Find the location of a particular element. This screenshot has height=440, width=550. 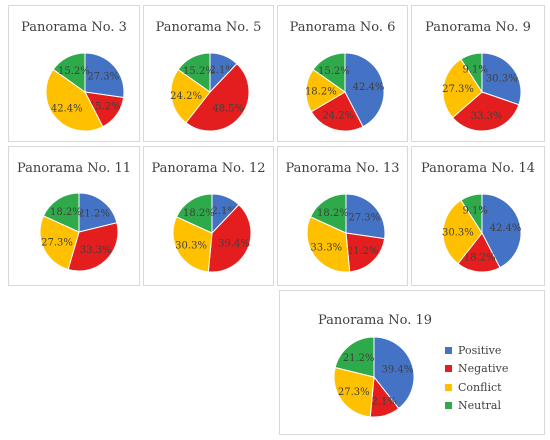

chart-panel-panorama-no-14: Panorama No. 14 42.4% 18.2% 30.3% 9.1% is located at coordinates (478, 216).